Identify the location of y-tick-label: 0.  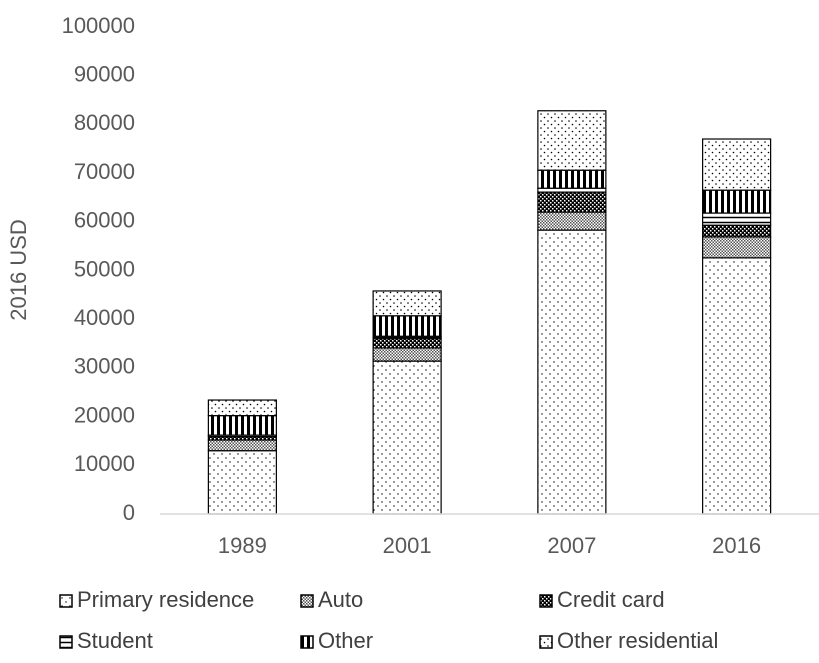
(129, 512).